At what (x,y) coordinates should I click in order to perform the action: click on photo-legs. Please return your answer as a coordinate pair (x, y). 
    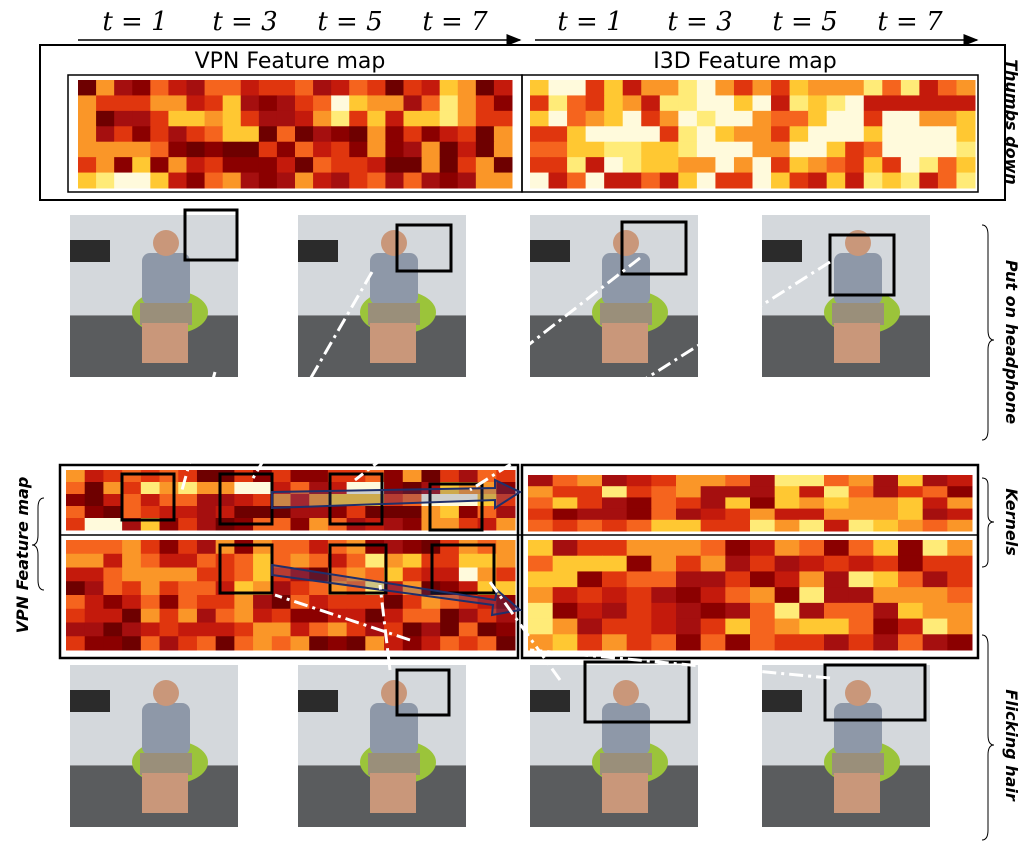
    Looking at the image, I should click on (857, 343).